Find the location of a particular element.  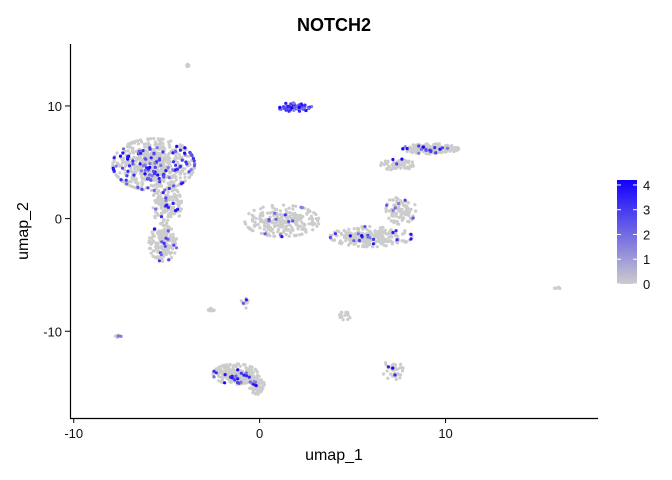

colorbar-legend: 4 3 2 1 0 is located at coordinates (633, 235).